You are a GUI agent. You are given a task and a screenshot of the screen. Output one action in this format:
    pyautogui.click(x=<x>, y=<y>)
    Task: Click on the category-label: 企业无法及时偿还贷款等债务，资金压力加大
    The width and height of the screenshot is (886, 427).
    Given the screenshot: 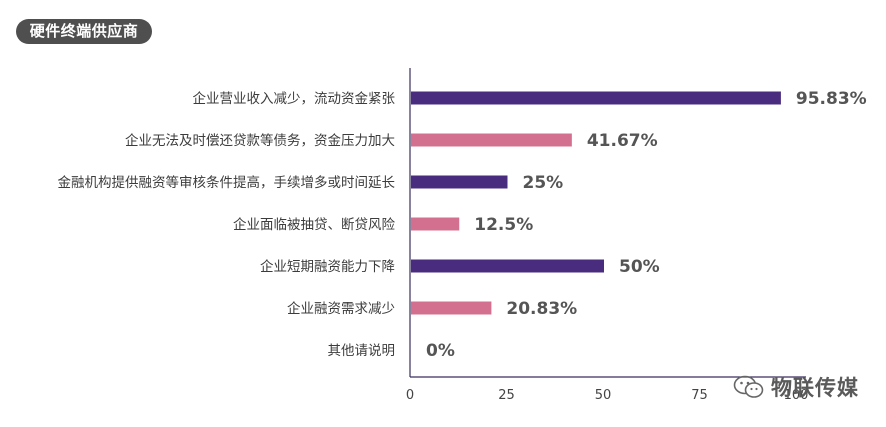 What is the action you would take?
    pyautogui.click(x=260, y=140)
    